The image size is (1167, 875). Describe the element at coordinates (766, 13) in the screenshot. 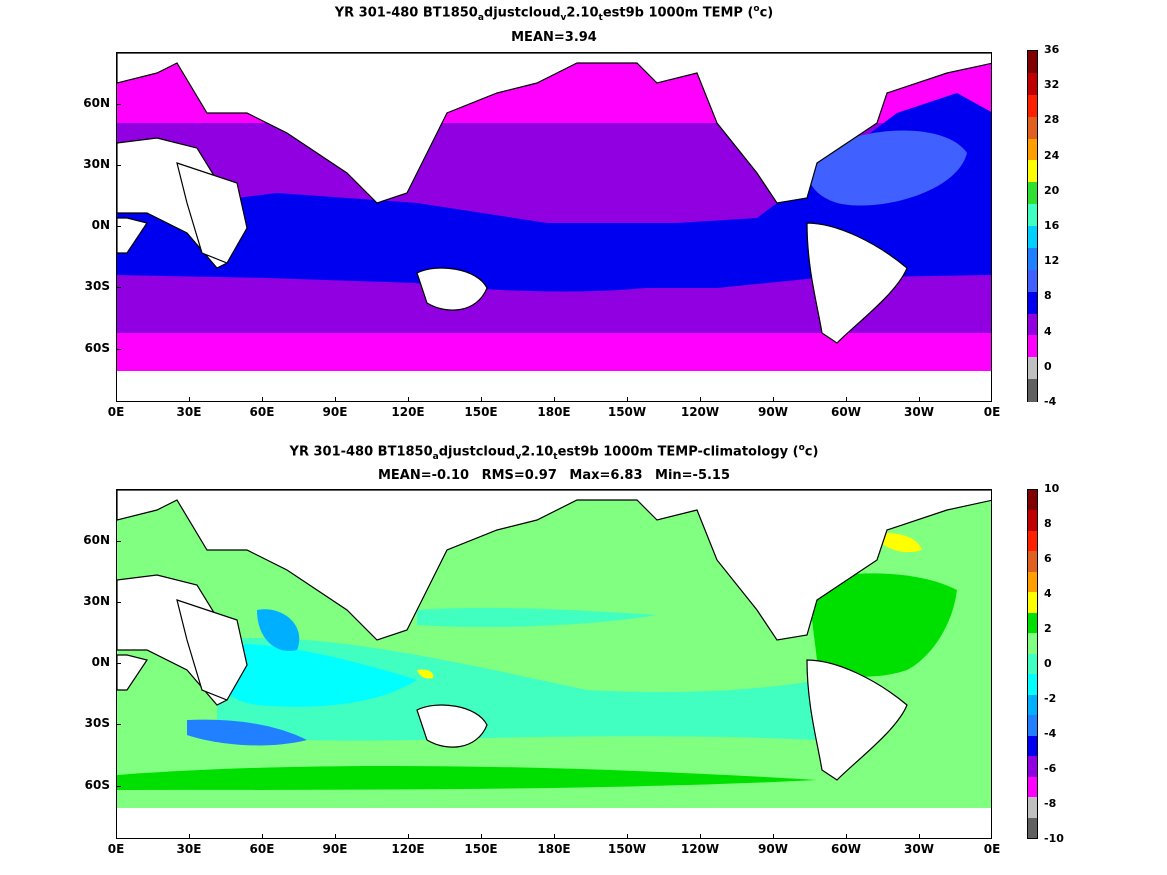

I see `top-title-part: c)` at that location.